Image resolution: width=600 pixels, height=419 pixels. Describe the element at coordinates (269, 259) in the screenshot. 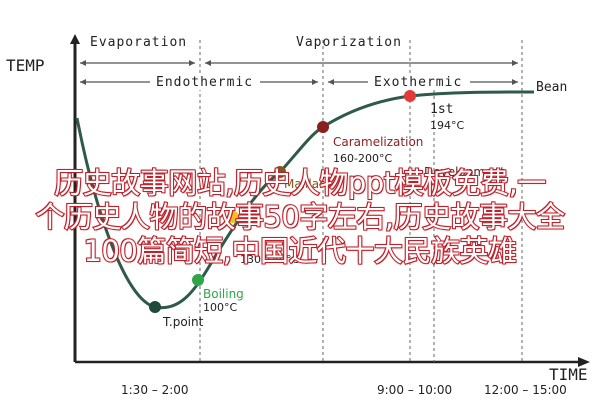

I see `point-maillard-temp: 130-140°C` at that location.